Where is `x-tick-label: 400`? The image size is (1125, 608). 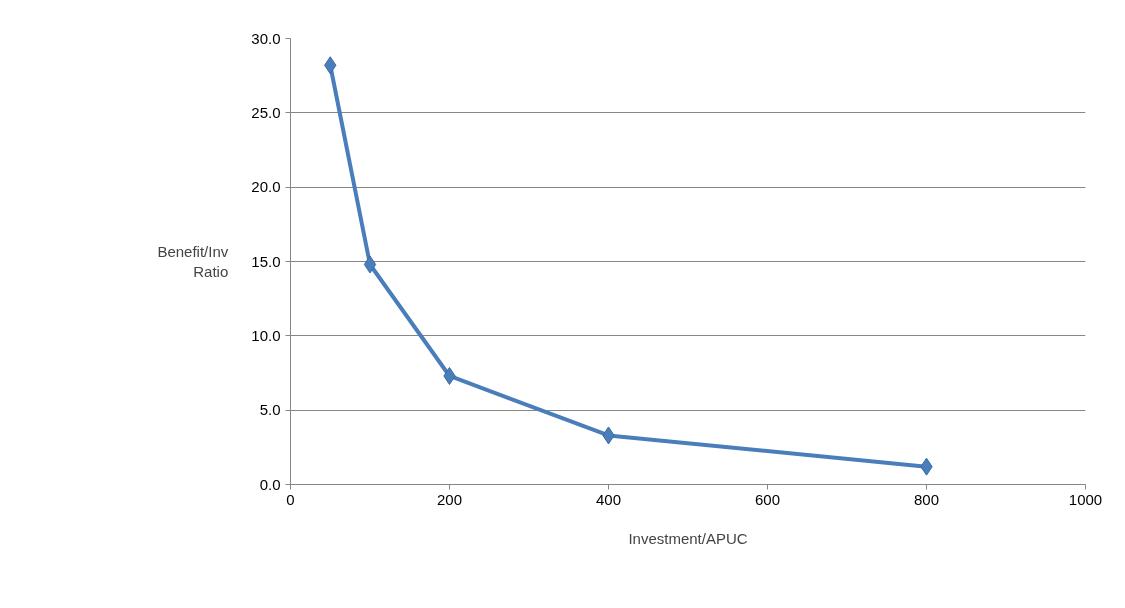
x-tick-label: 400 is located at coordinates (608, 499).